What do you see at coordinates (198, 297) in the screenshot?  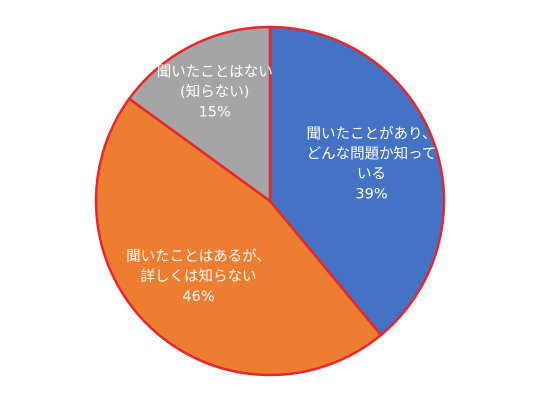 I see `slice-1-value-label: 46%` at bounding box center [198, 297].